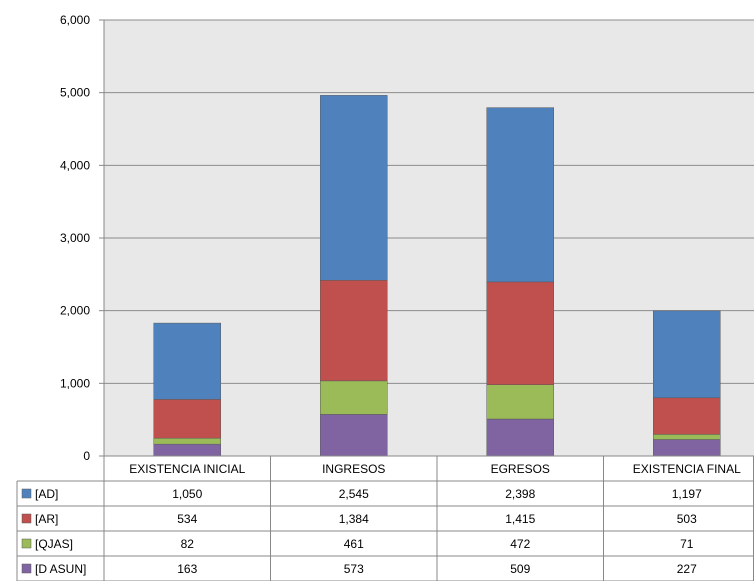 This screenshot has height=581, width=754. I want to click on data-label: 573, so click(354, 569).